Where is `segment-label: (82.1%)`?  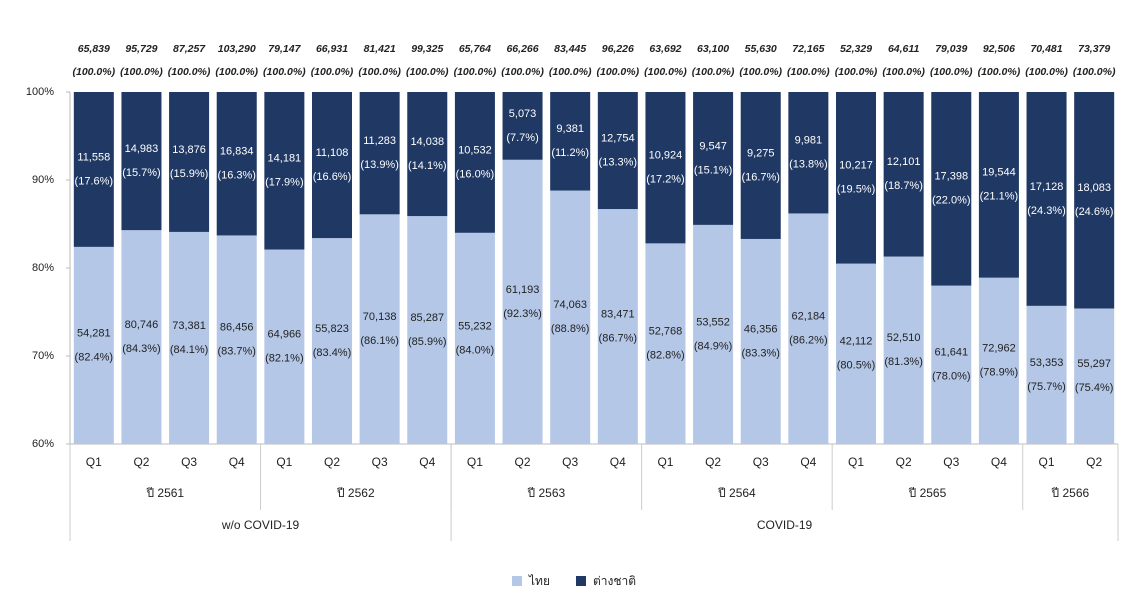 segment-label: (82.1%) is located at coordinates (284, 359).